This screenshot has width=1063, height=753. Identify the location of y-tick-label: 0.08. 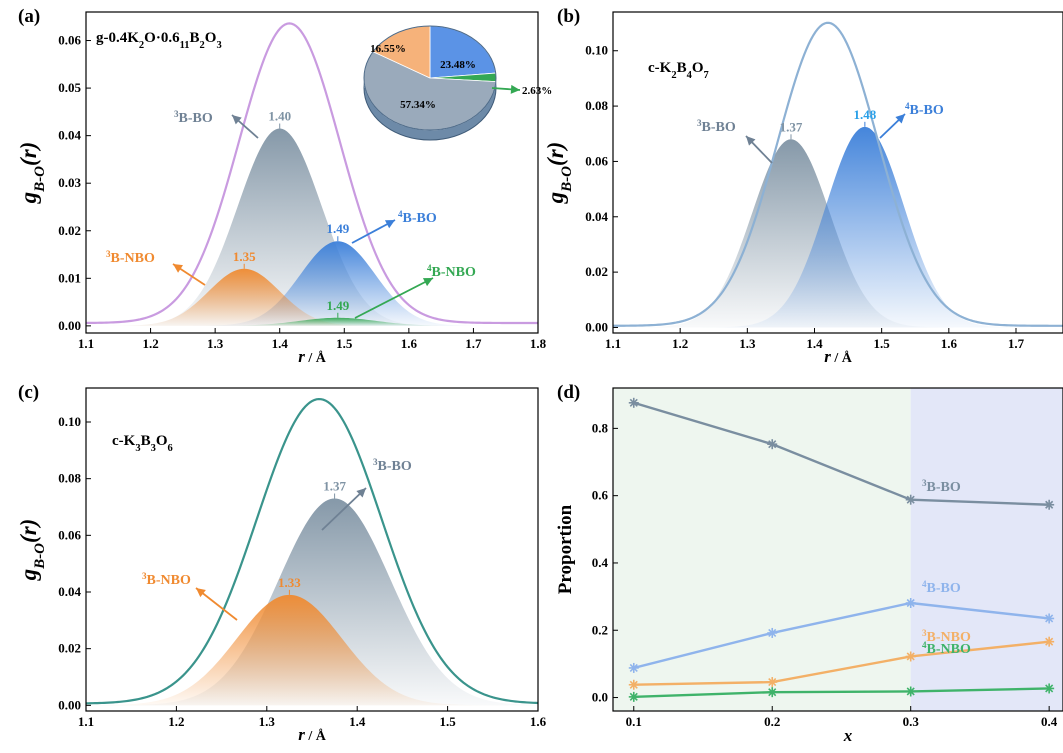
(69, 478).